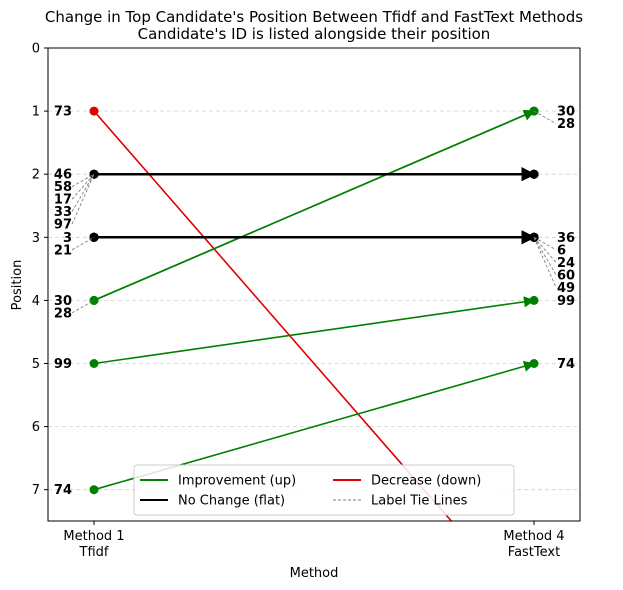 Image resolution: width=623 pixels, height=590 pixels. What do you see at coordinates (63, 490) in the screenshot?
I see `left-label-74: 74` at bounding box center [63, 490].